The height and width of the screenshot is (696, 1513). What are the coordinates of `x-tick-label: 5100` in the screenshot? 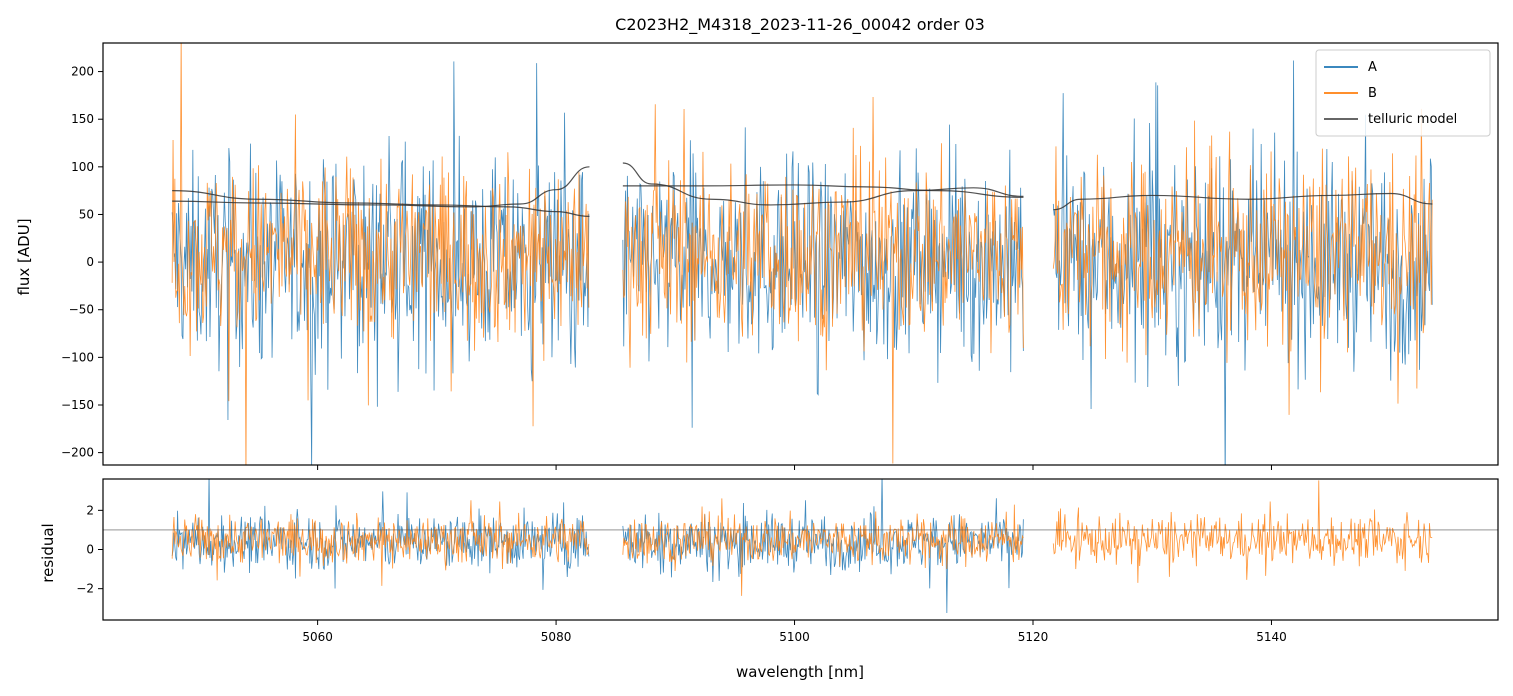 It's located at (794, 637).